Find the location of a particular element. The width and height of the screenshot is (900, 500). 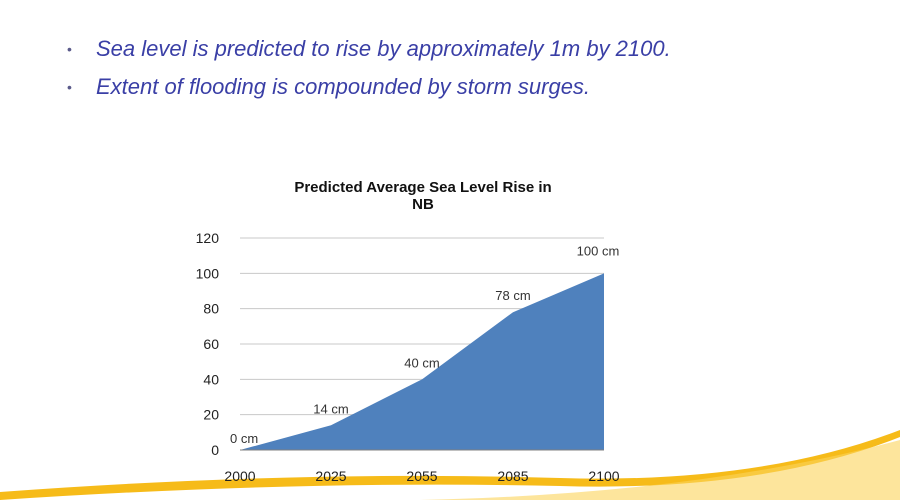

data-label: 100 cm is located at coordinates (598, 250).